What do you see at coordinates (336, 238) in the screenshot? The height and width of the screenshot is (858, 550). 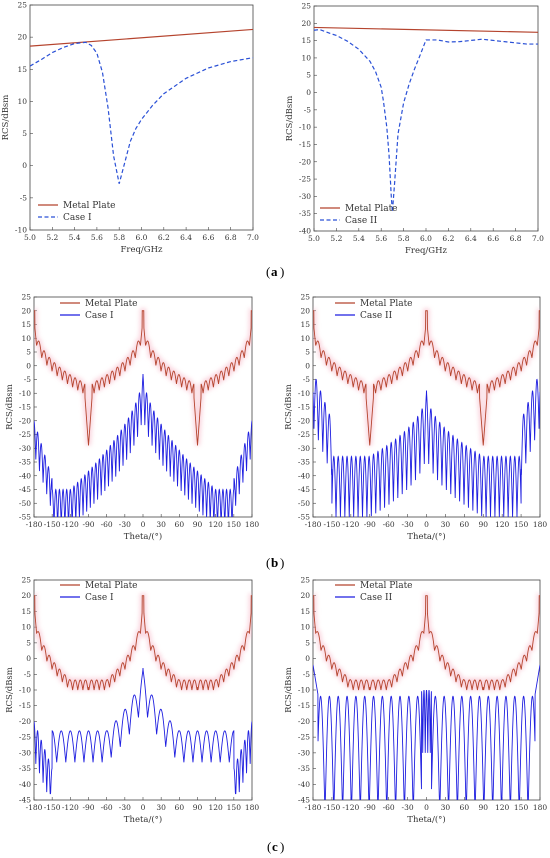 I see `x-tick-label: 5.2` at bounding box center [336, 238].